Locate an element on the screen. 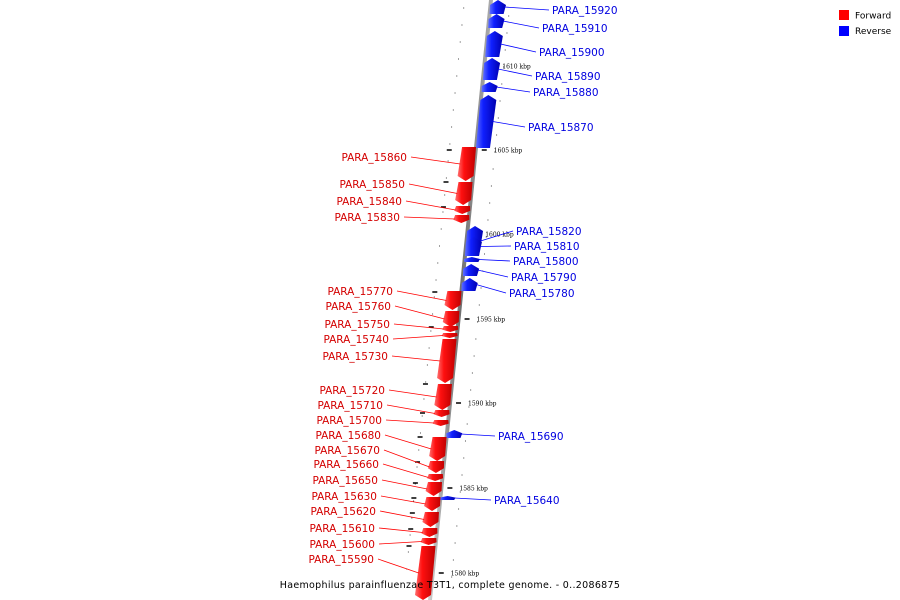 The image size is (900, 600). minor-ticks is located at coordinates (458, 292).